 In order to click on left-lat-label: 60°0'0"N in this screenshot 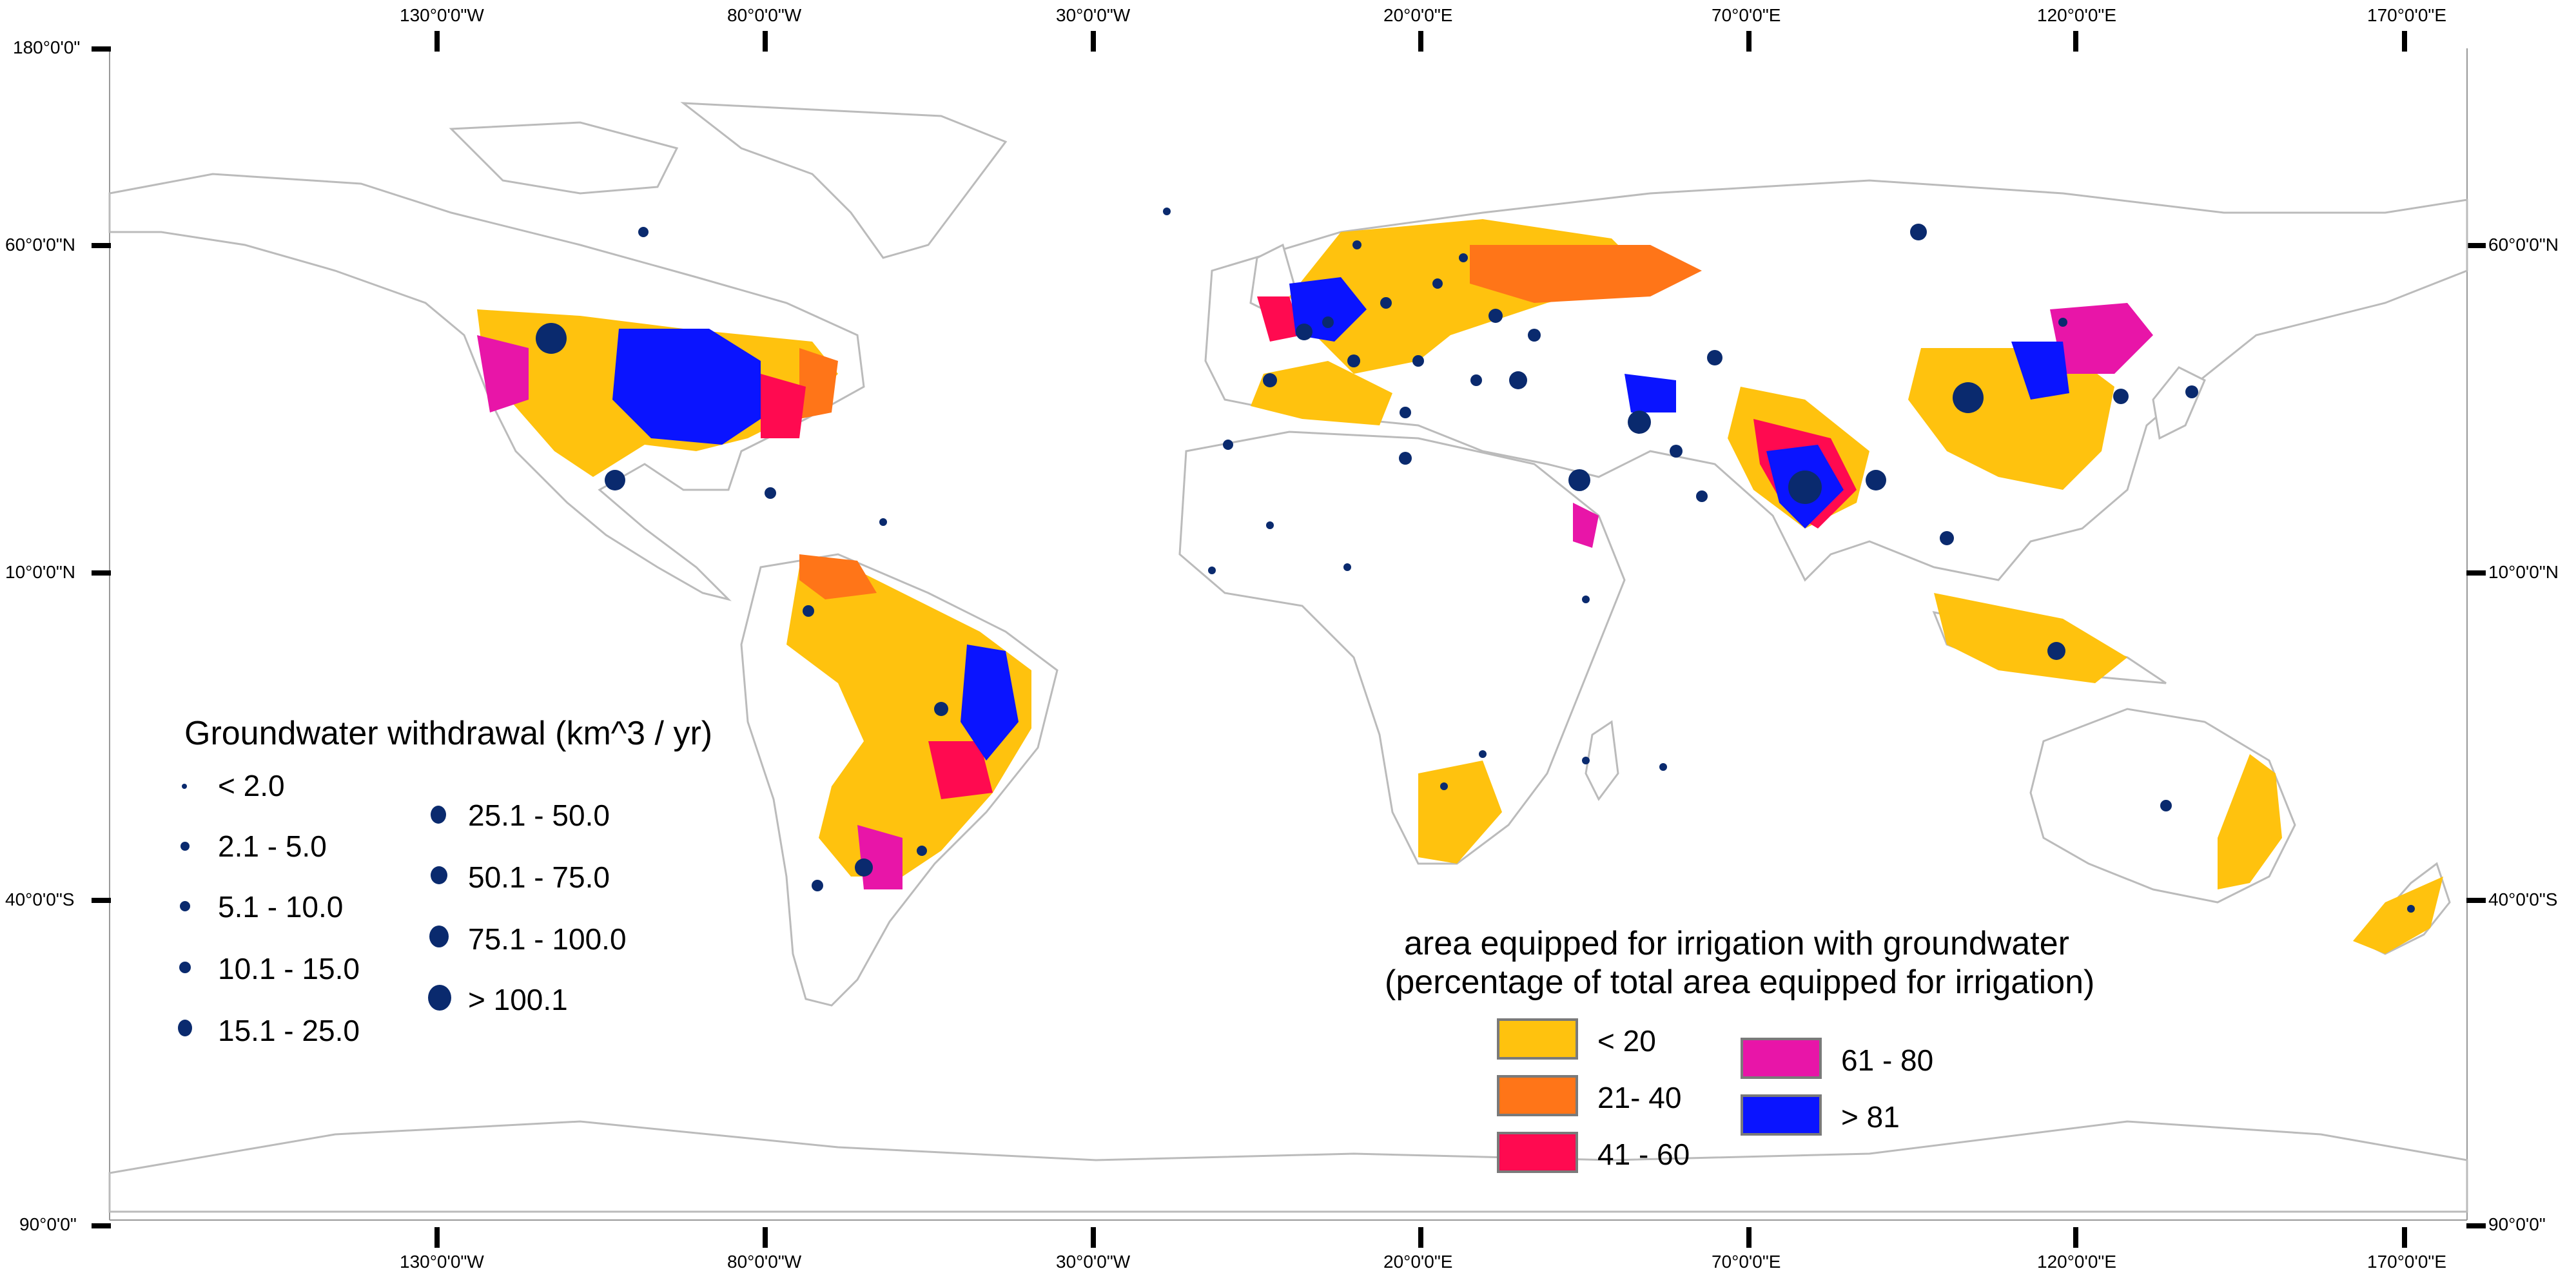, I will do `click(40, 245)`.